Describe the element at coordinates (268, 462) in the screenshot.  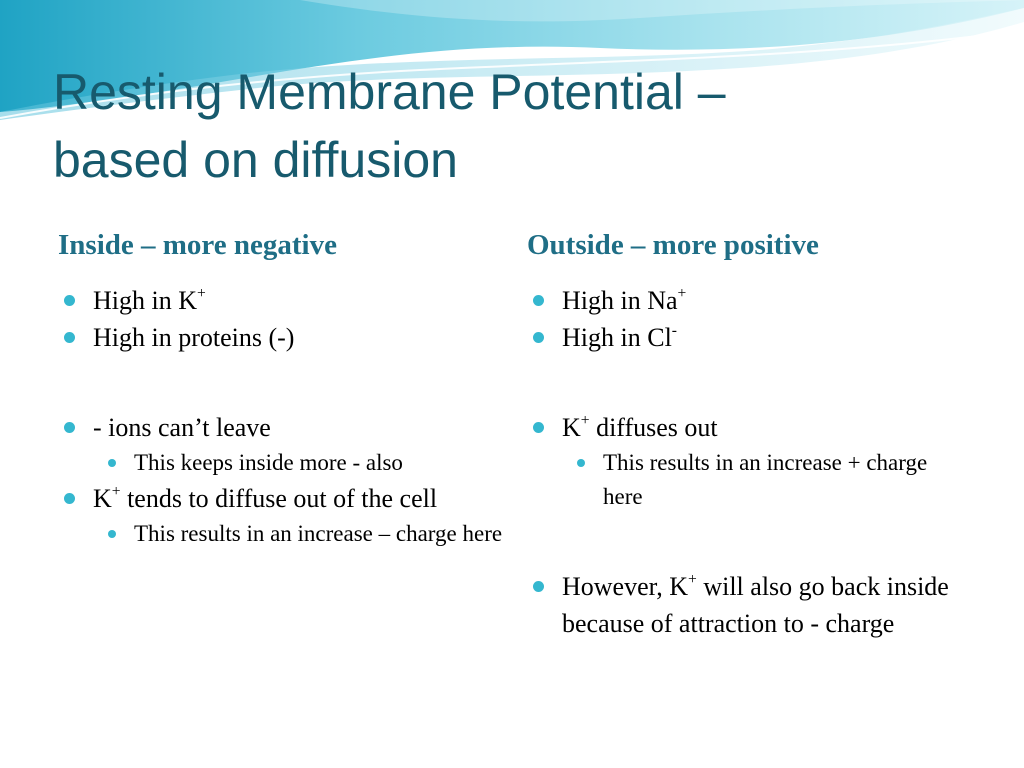
I see `sub-bullet-text: This keeps inside more - also` at that location.